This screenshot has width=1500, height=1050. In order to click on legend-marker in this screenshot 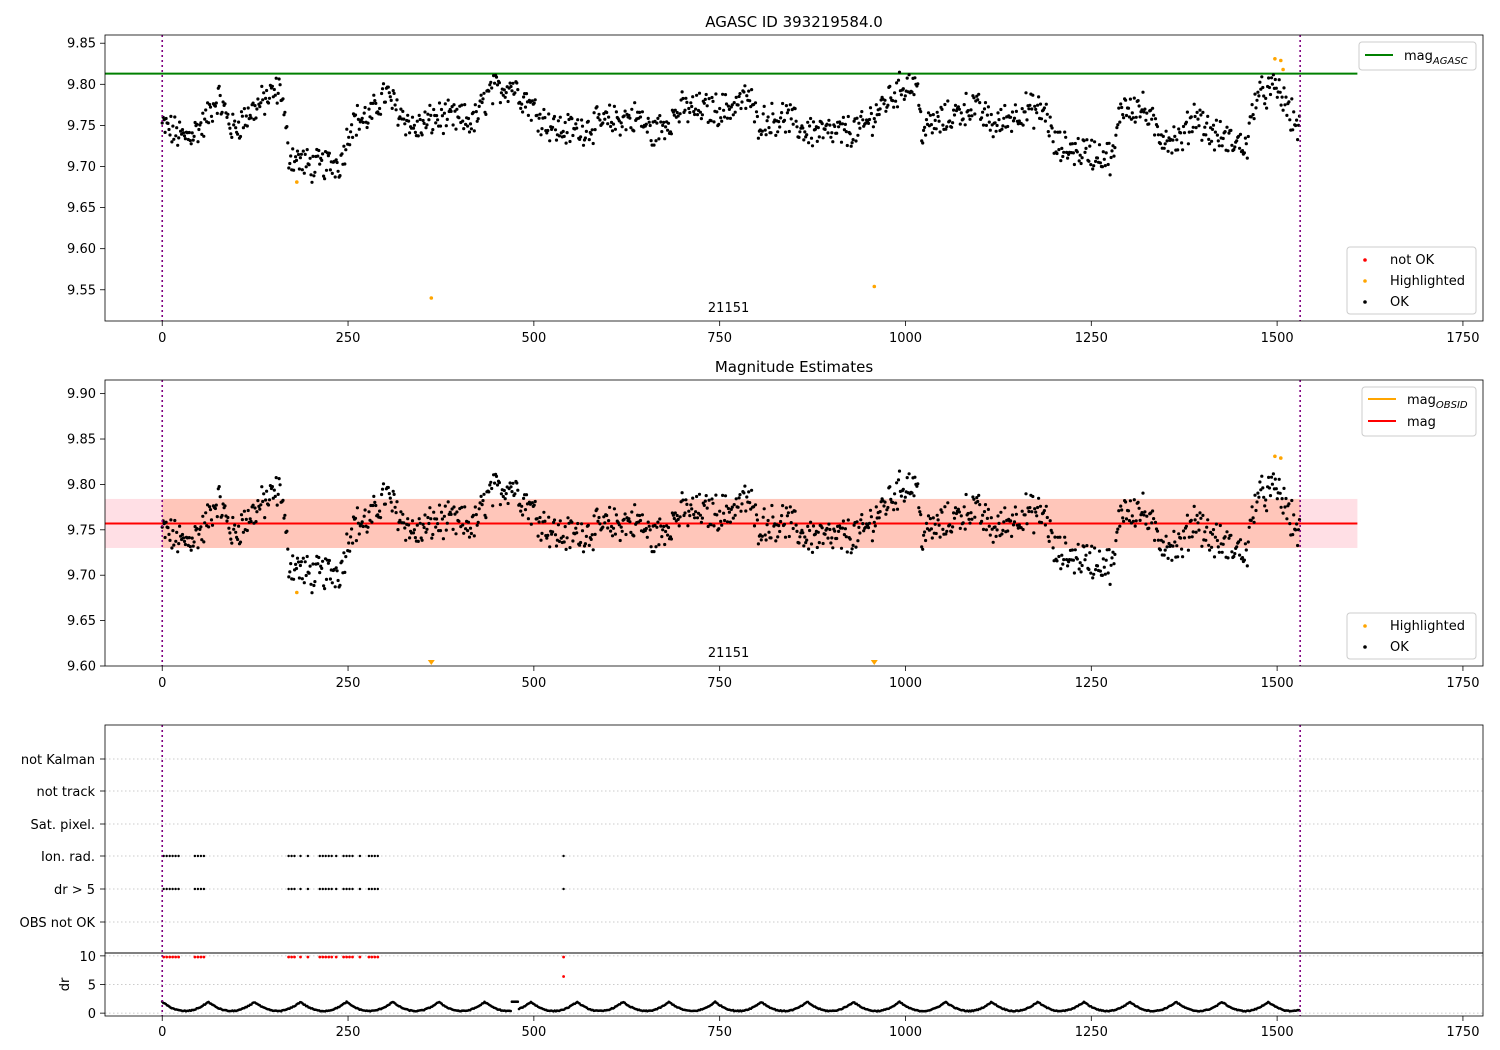, I will do `click(1365, 281)`.